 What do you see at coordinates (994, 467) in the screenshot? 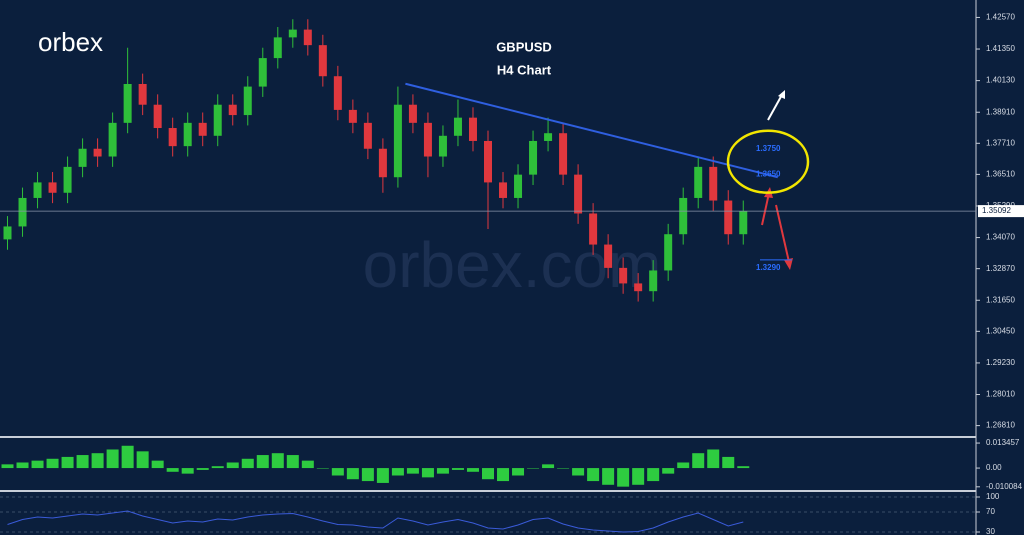
I see `y-tick-label: 0.00` at bounding box center [994, 467].